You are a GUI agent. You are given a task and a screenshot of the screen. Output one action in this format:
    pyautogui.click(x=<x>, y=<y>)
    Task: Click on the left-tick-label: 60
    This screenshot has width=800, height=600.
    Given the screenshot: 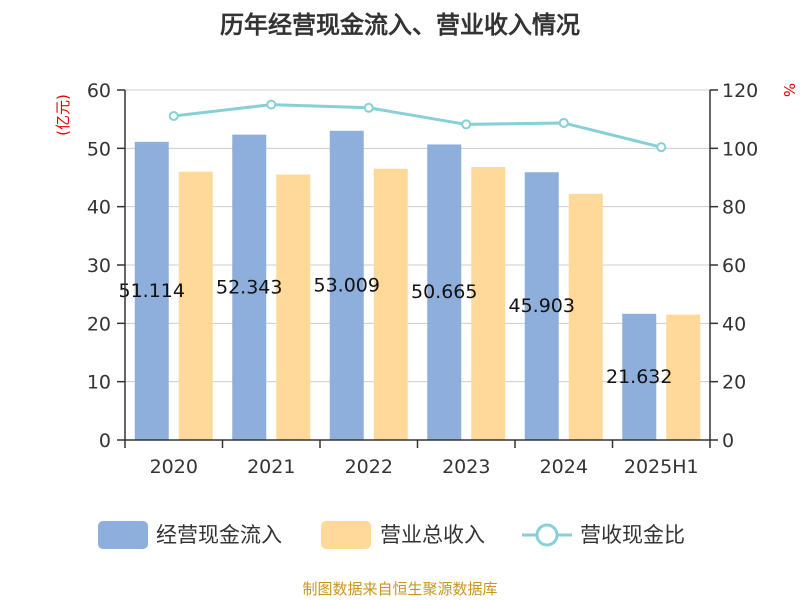 What is the action you would take?
    pyautogui.click(x=99, y=91)
    